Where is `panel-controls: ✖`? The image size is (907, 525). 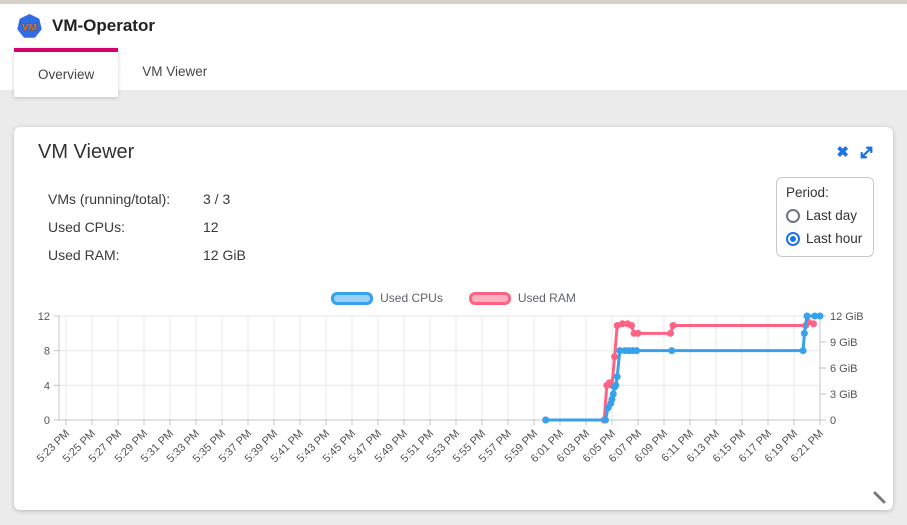
panel-controls: ✖ is located at coordinates (855, 152).